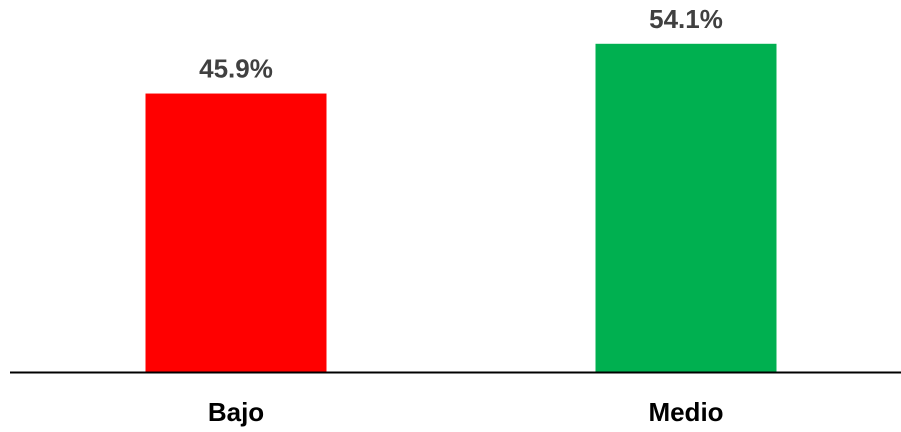  What do you see at coordinates (236, 232) in the screenshot?
I see `bar-bajo` at bounding box center [236, 232].